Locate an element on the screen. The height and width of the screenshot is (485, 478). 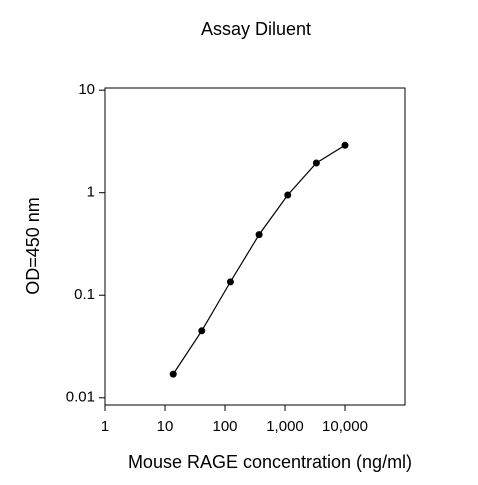
x-tick-label: 10 is located at coordinates (165, 426).